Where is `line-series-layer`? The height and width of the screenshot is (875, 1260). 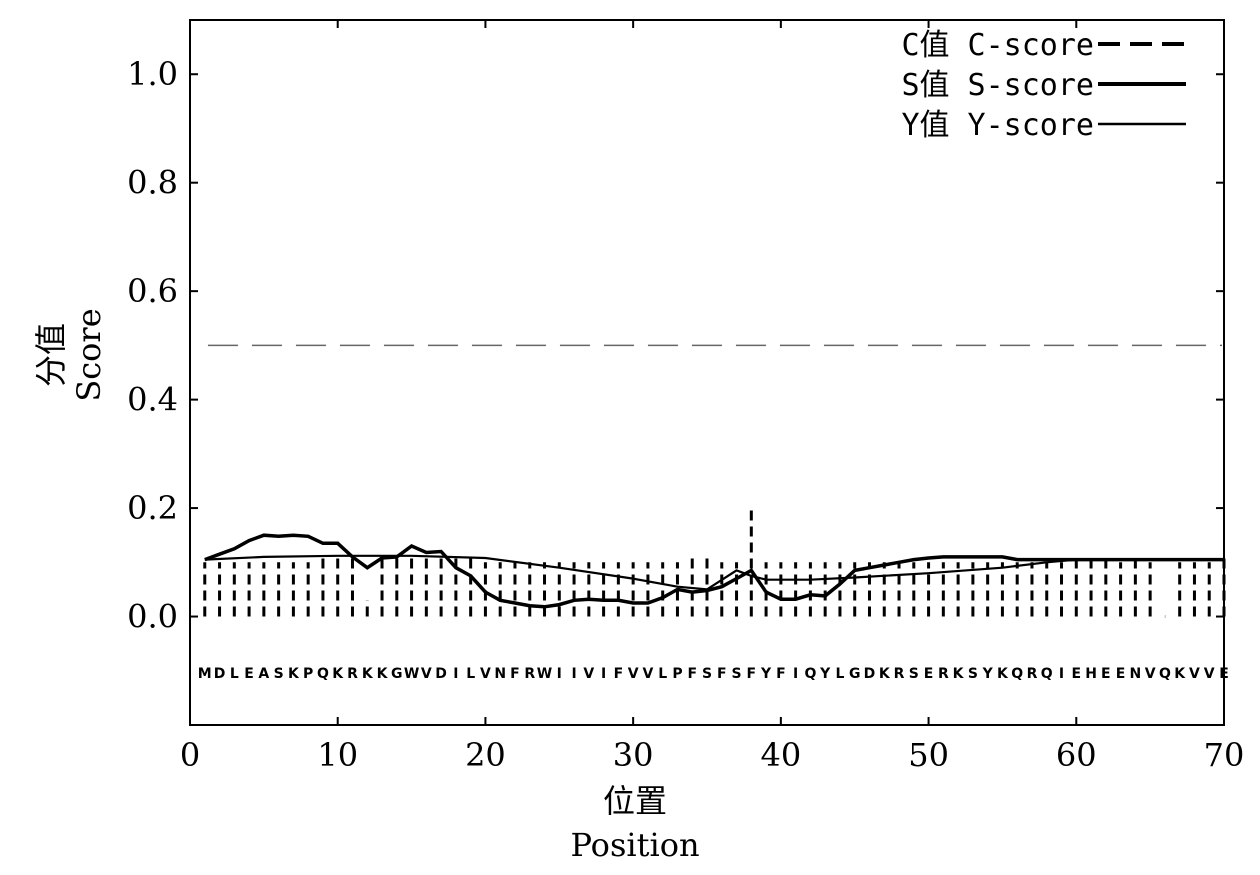
line-series-layer is located at coordinates (714, 571).